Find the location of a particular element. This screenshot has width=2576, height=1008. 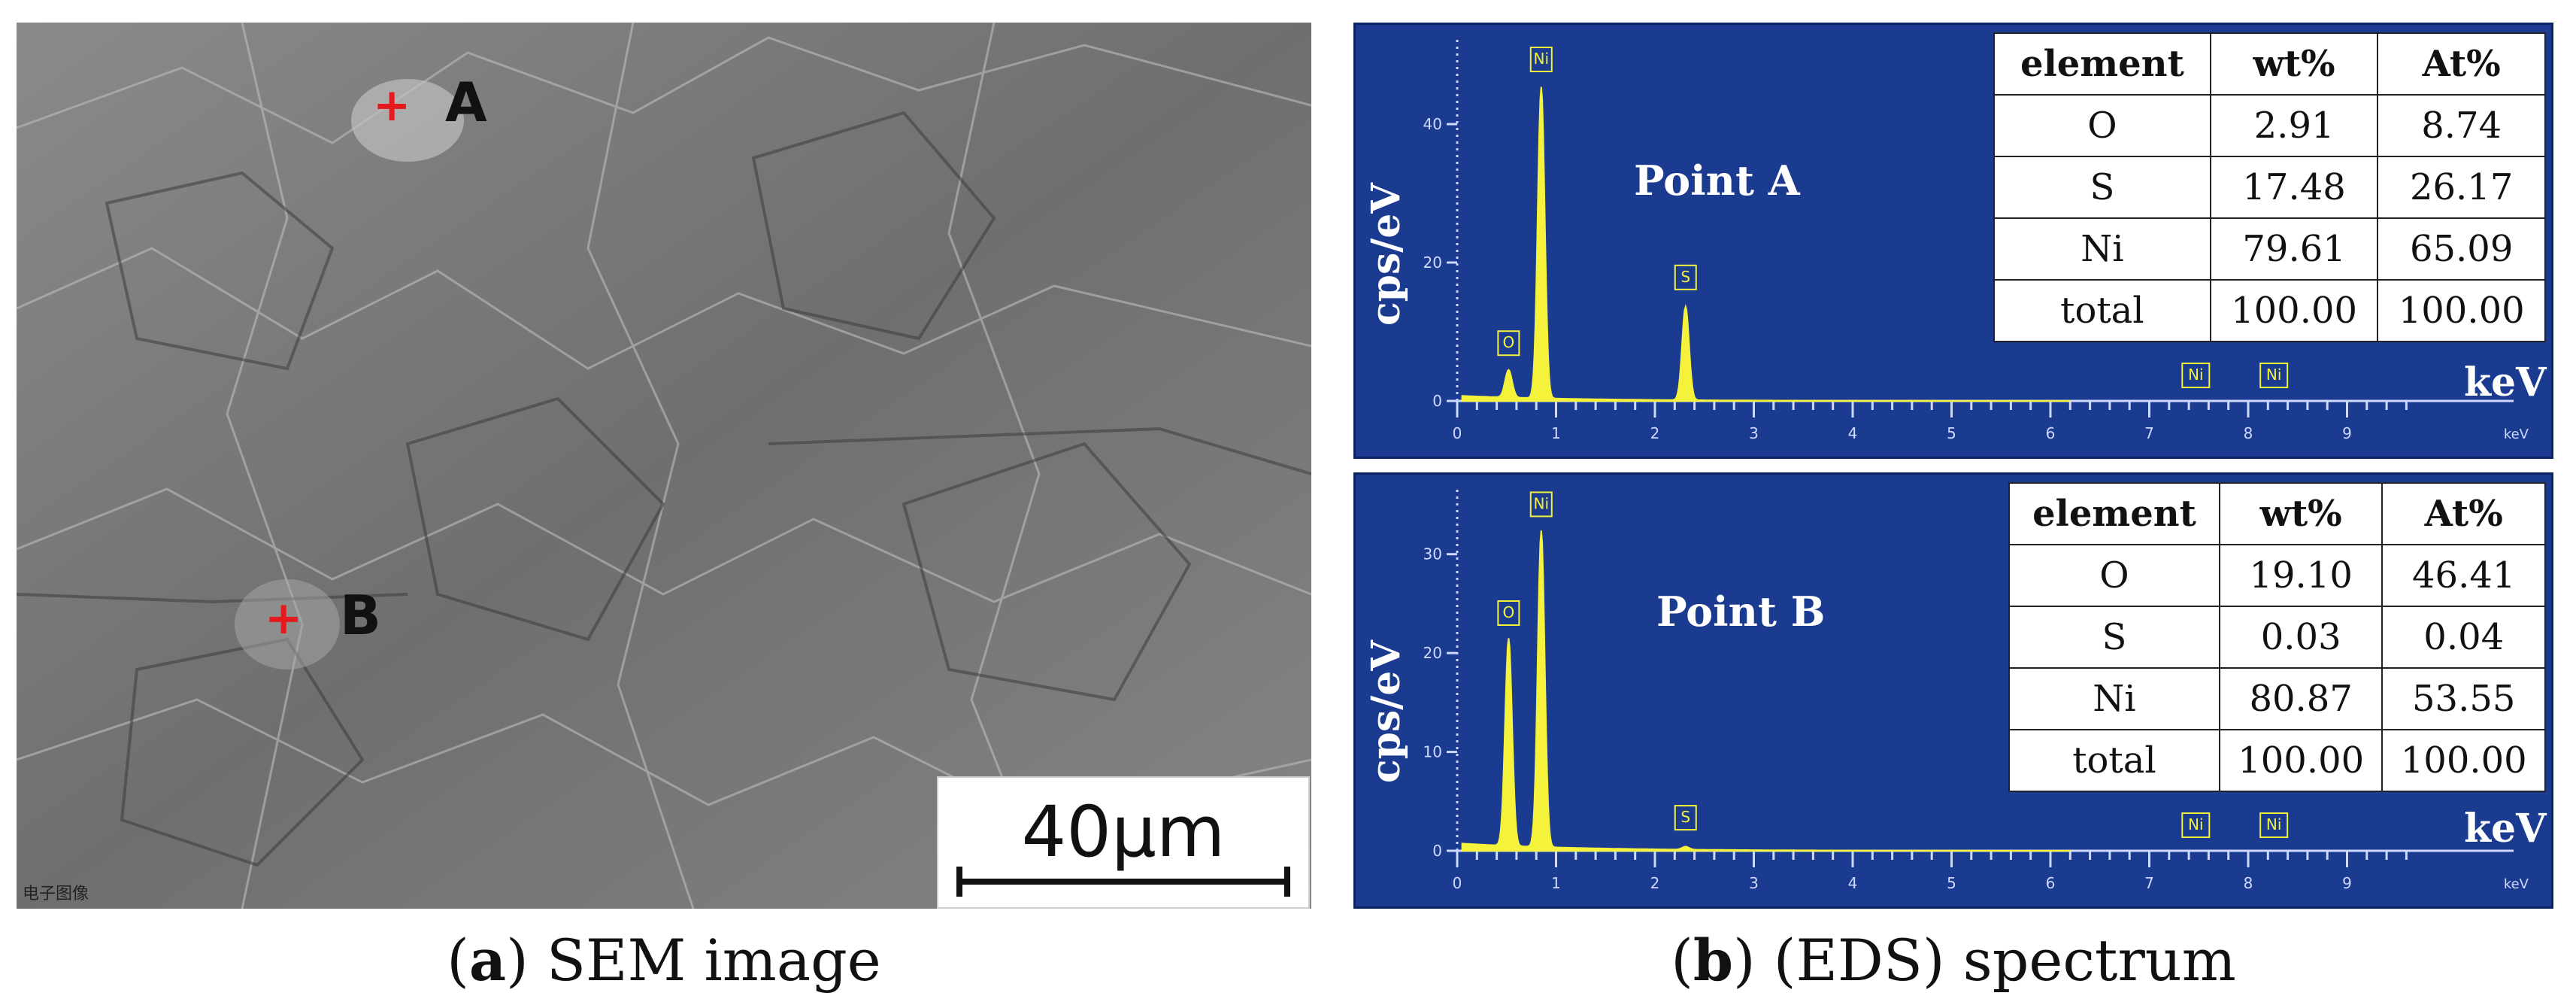

x-tick-label: 2 is located at coordinates (1655, 433).